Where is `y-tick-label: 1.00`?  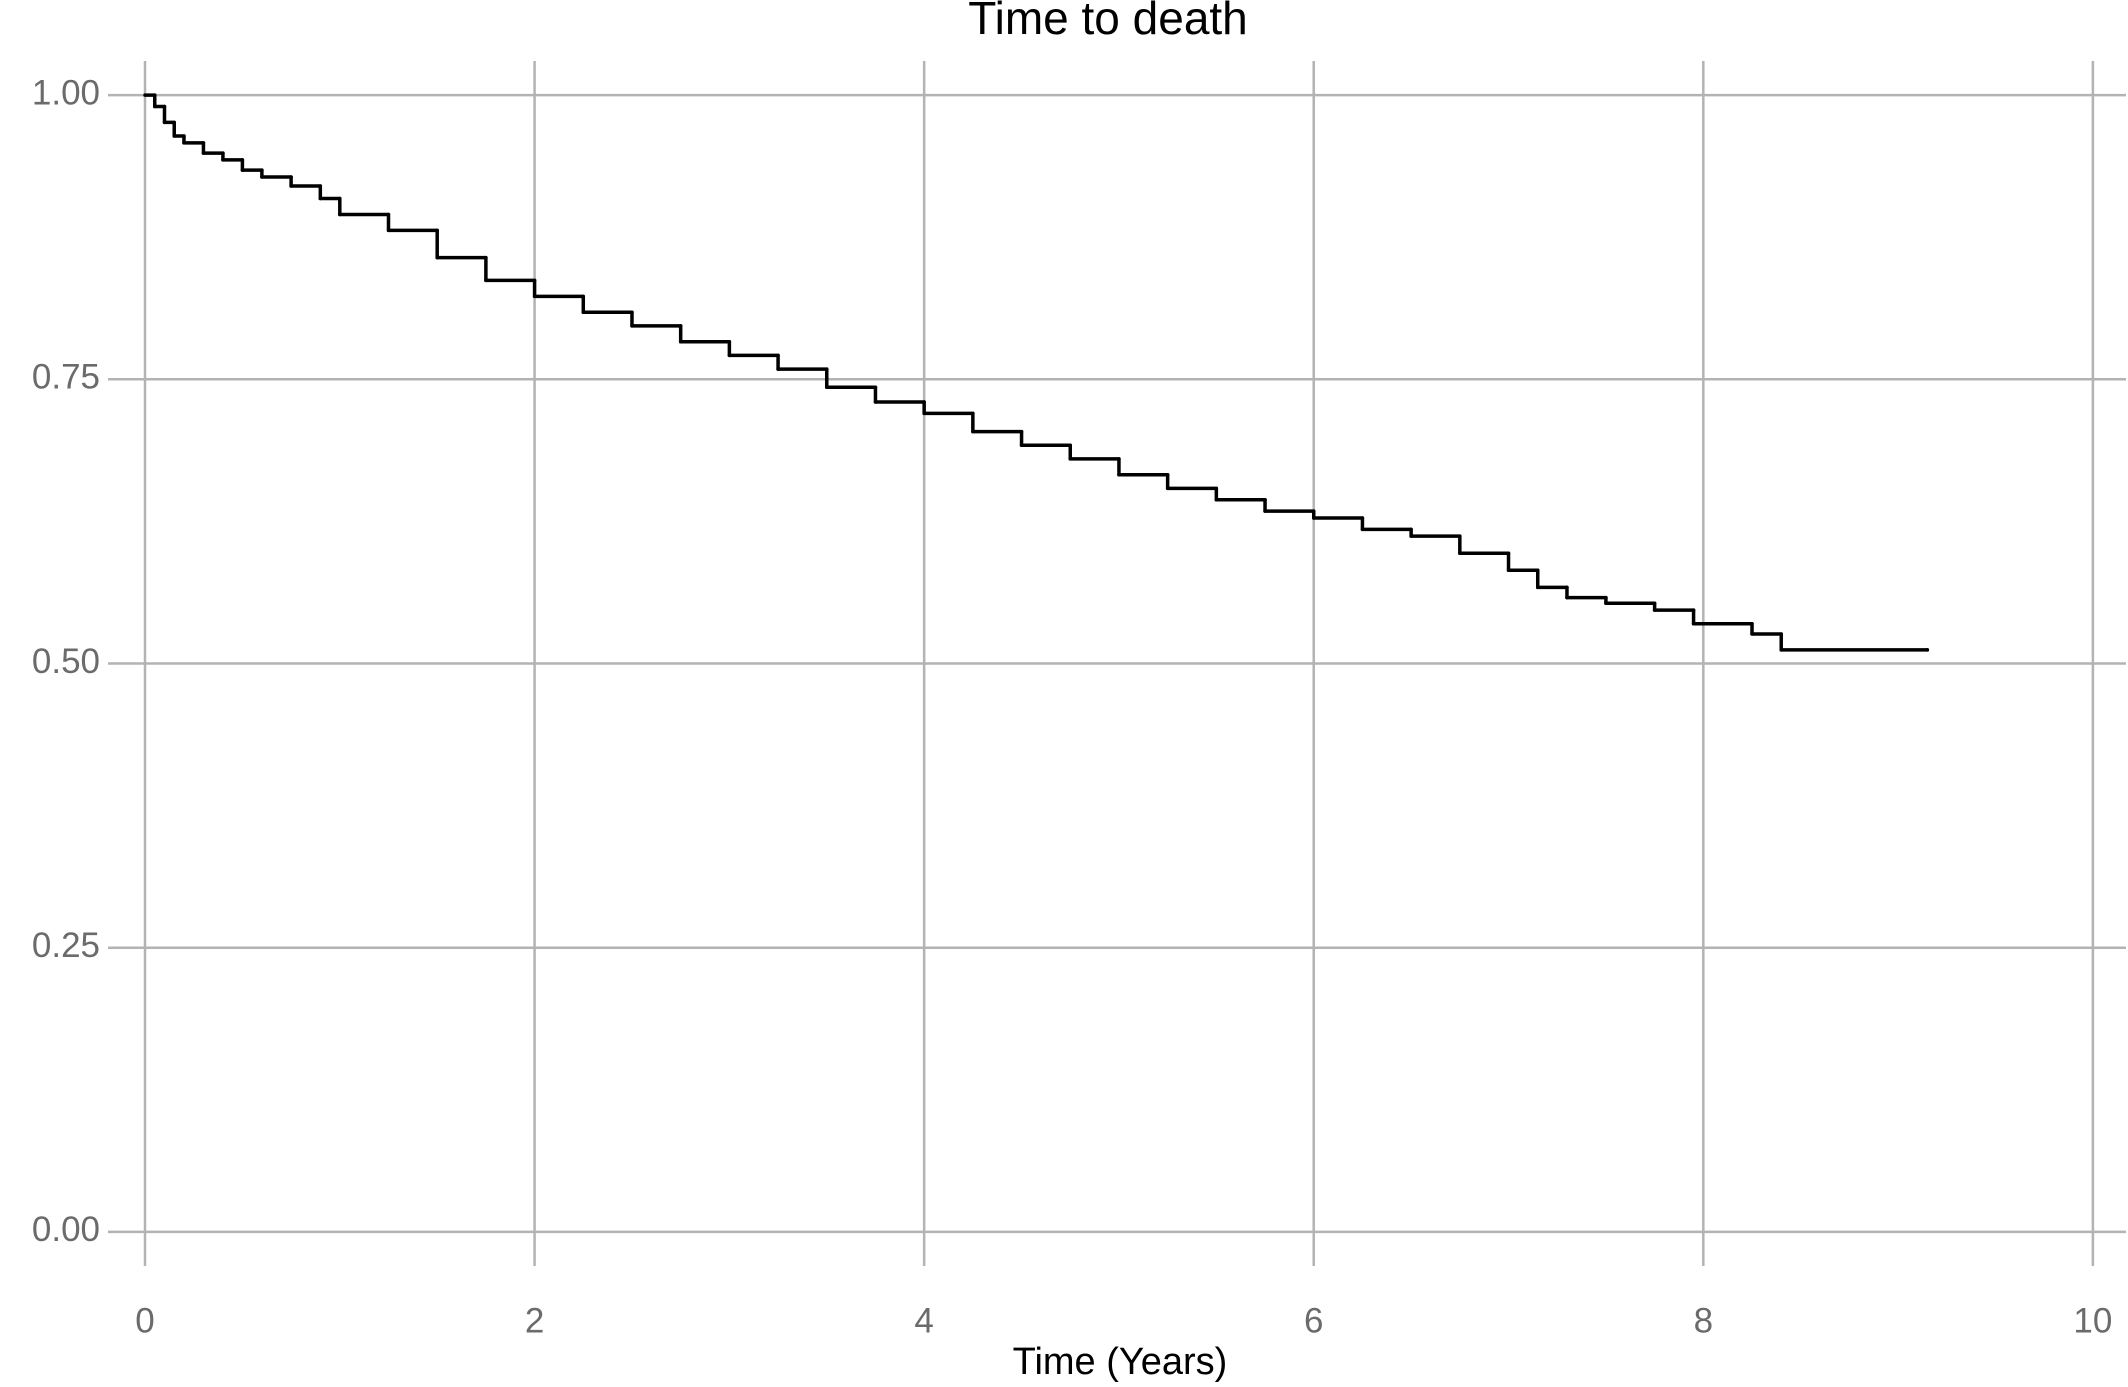 y-tick-label: 1.00 is located at coordinates (66, 92).